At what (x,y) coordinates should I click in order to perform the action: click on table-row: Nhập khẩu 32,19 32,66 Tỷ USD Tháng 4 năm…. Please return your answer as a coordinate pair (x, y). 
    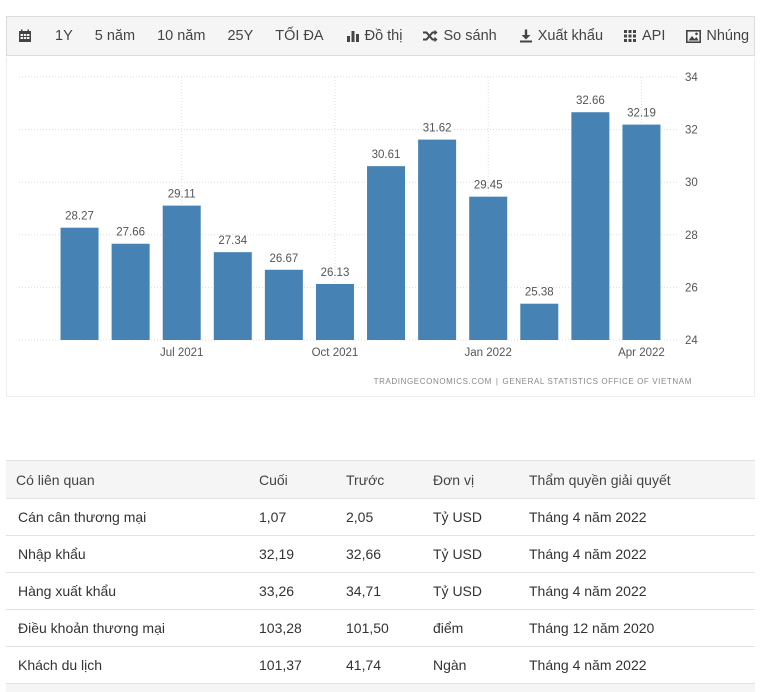
    Looking at the image, I should click on (380, 554).